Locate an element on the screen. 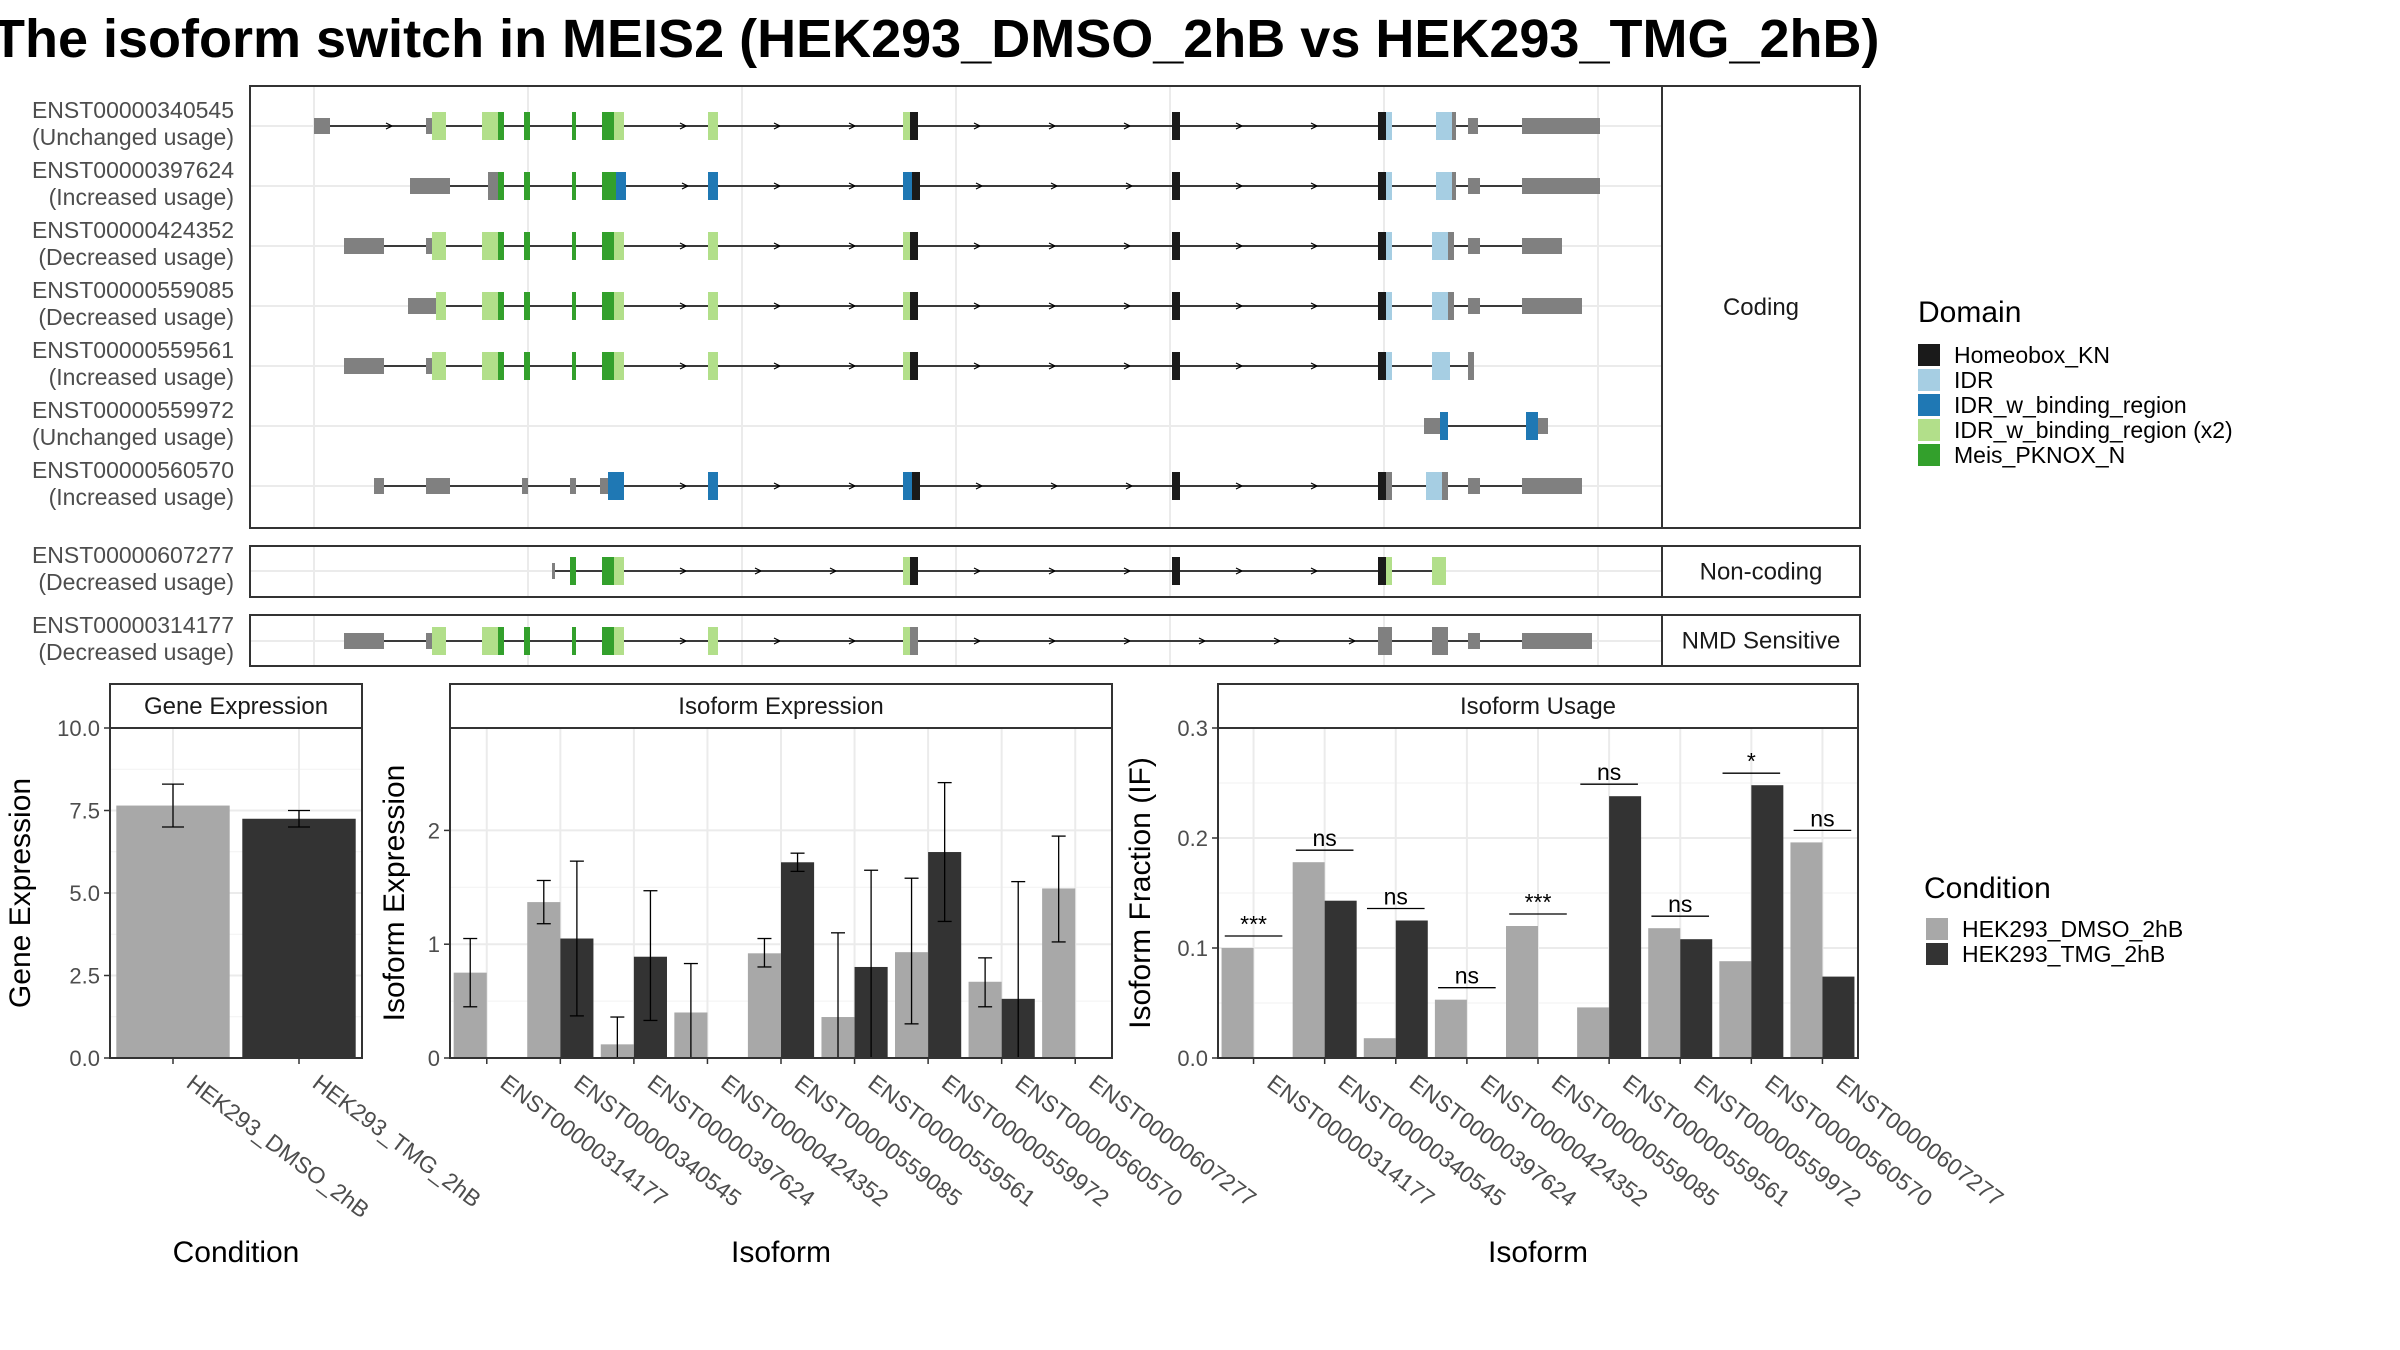  y-tick-label: 0 is located at coordinates (434, 1058).